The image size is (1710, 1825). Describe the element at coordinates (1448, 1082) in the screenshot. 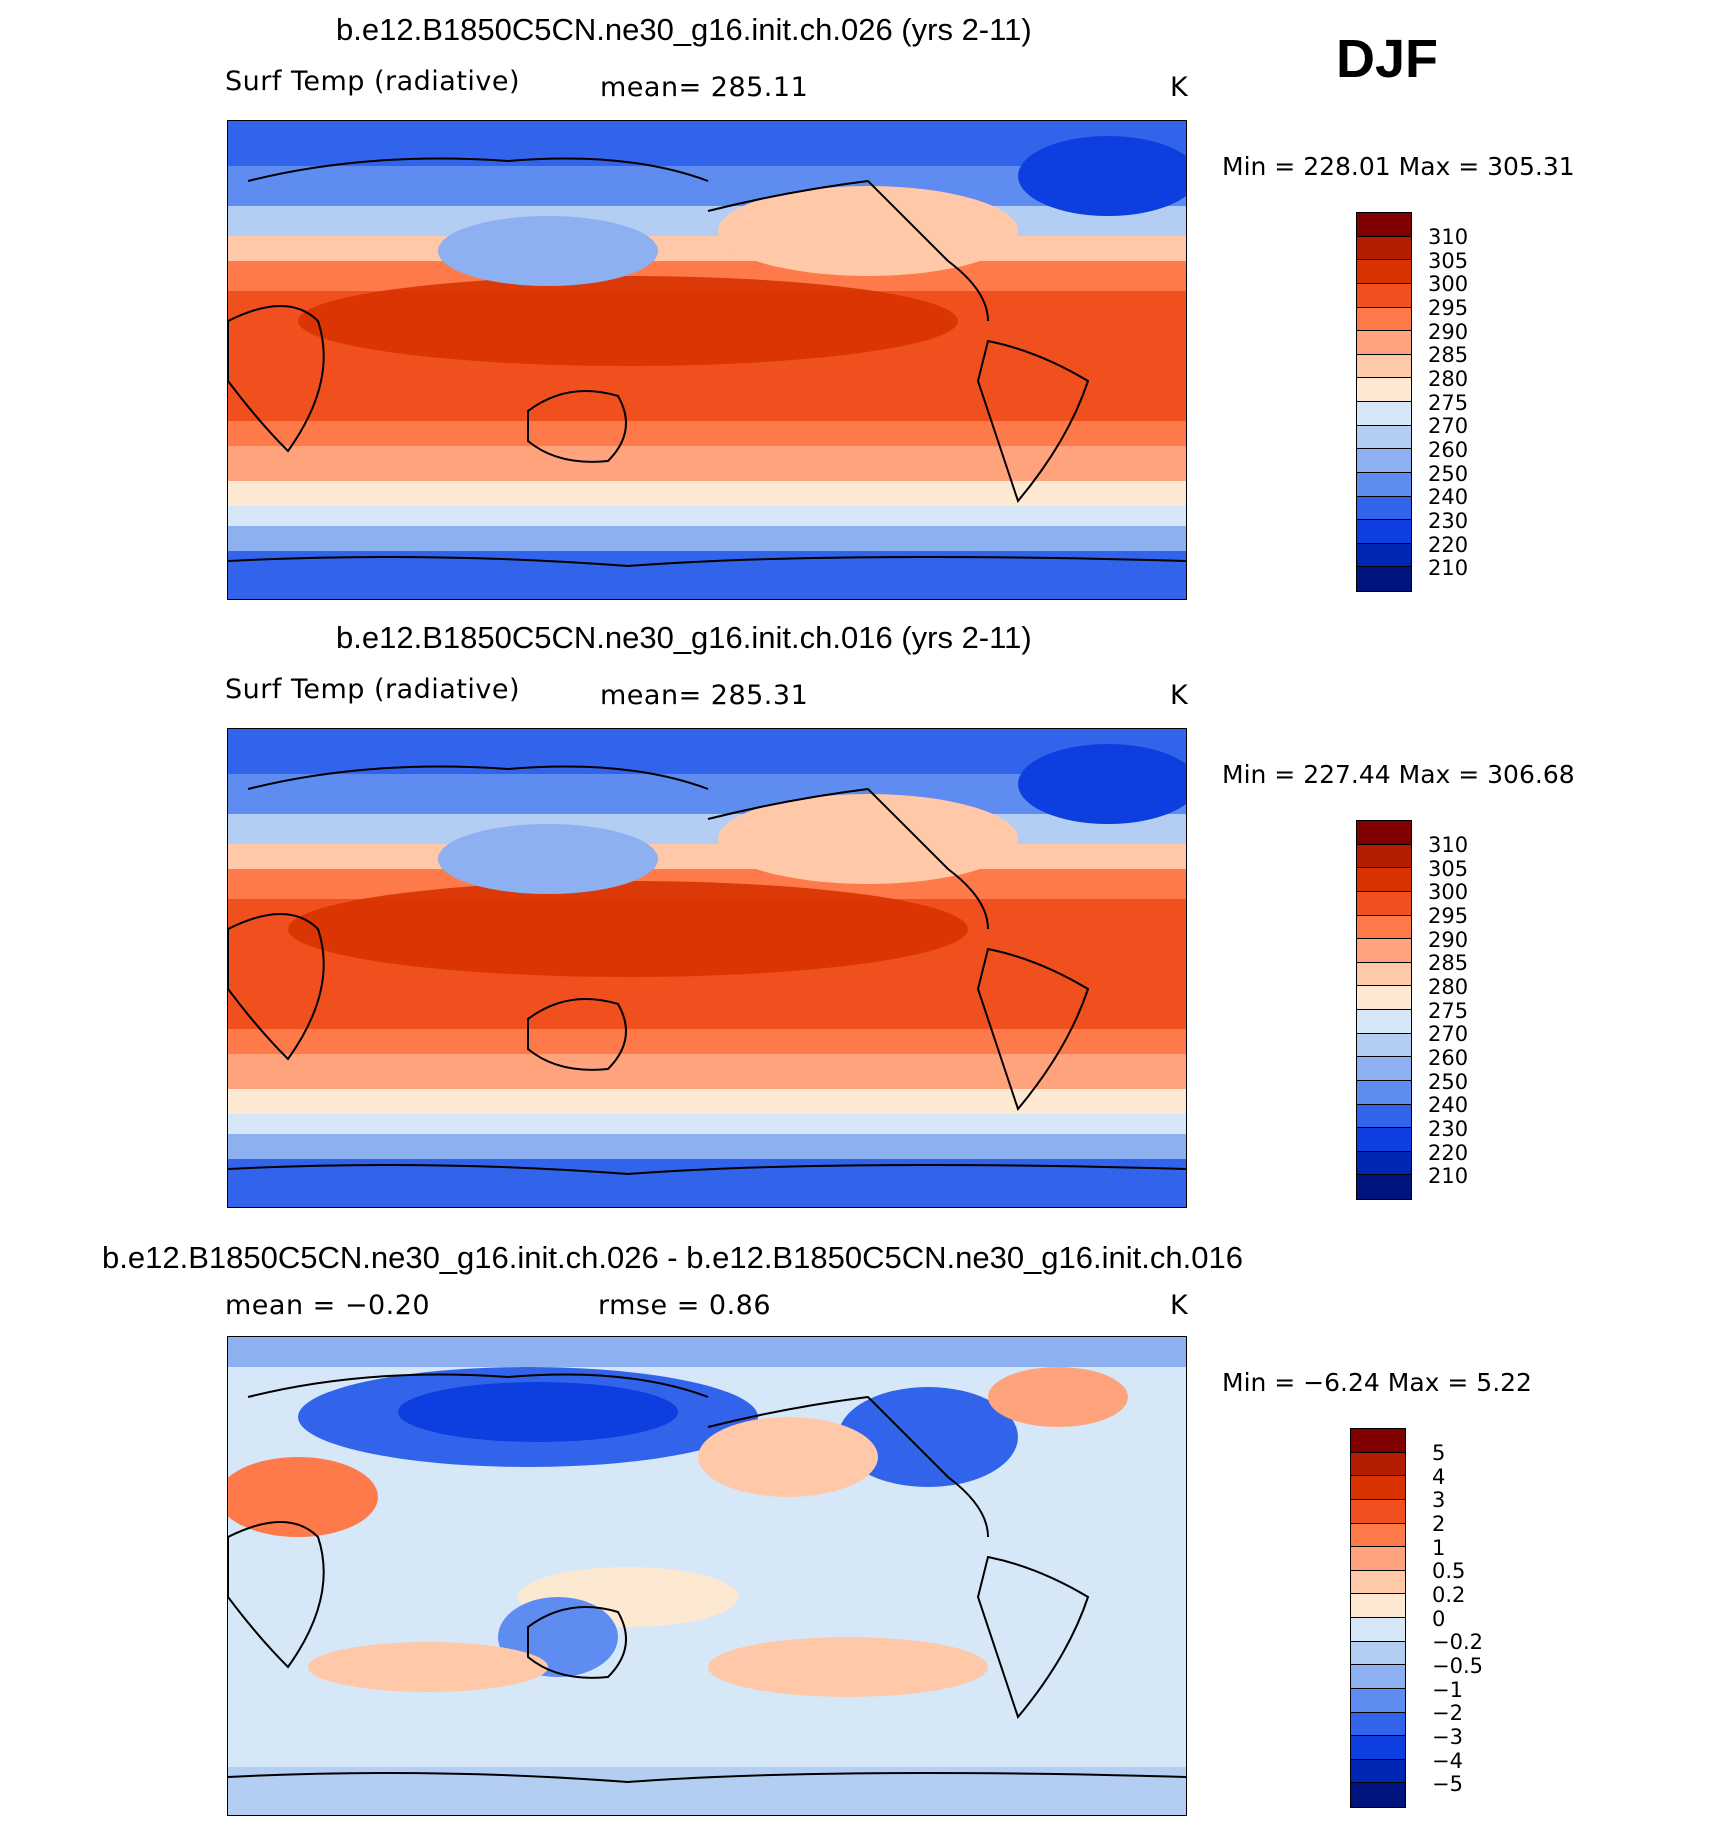

I see `tick-label: 250` at that location.